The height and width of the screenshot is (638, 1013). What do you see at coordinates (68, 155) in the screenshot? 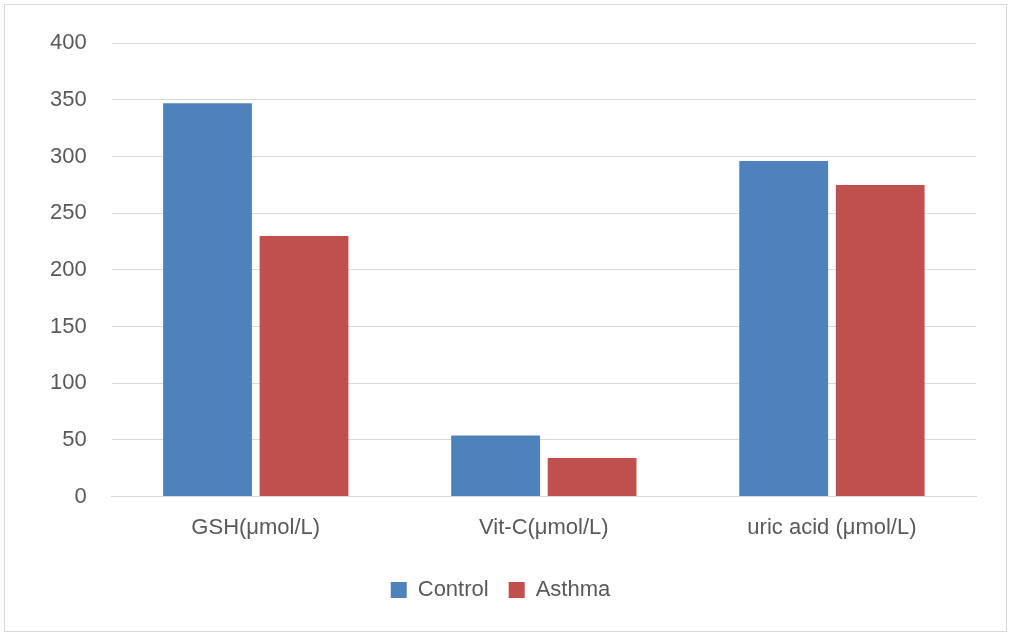
I see `y-tick-label: 300` at bounding box center [68, 155].